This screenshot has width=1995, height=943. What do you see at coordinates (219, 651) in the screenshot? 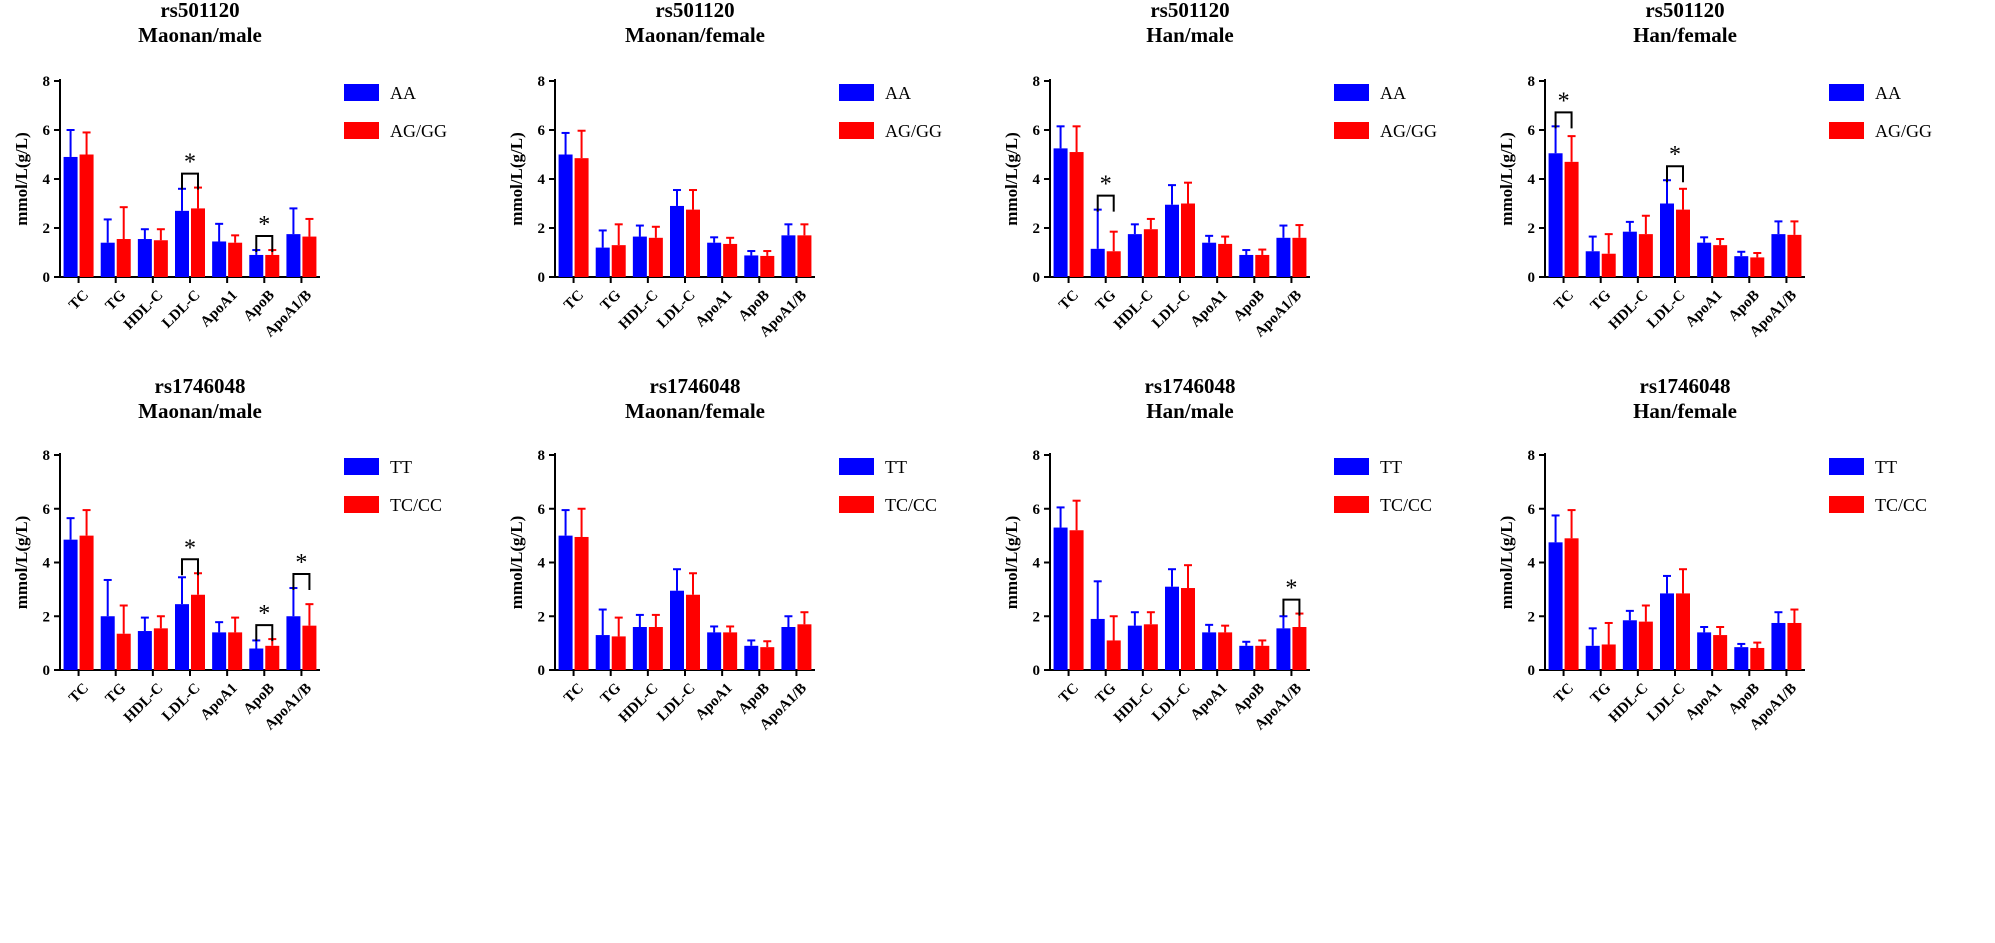
I see `bar-TT-ApoA1` at bounding box center [219, 651].